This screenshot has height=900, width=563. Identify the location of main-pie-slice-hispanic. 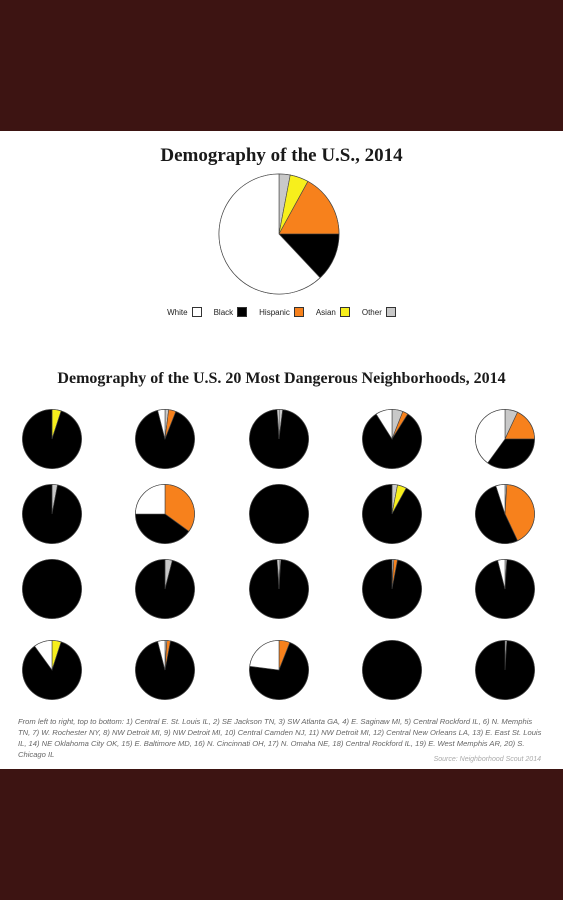
(309, 208).